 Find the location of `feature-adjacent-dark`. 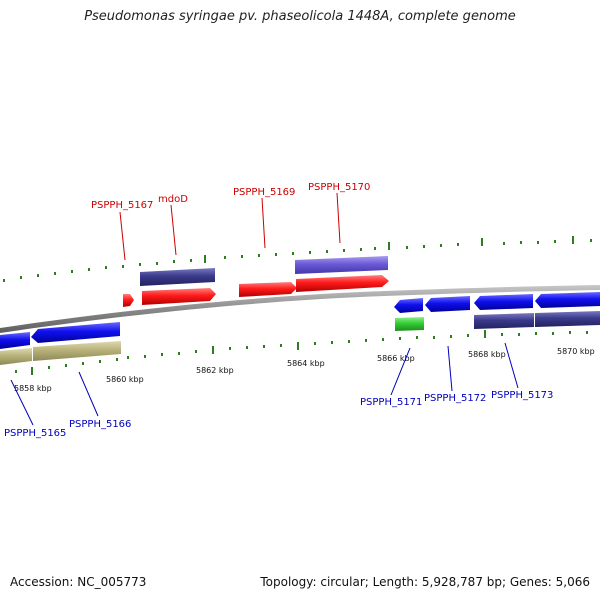

feature-adjacent-dark is located at coordinates (567, 319).